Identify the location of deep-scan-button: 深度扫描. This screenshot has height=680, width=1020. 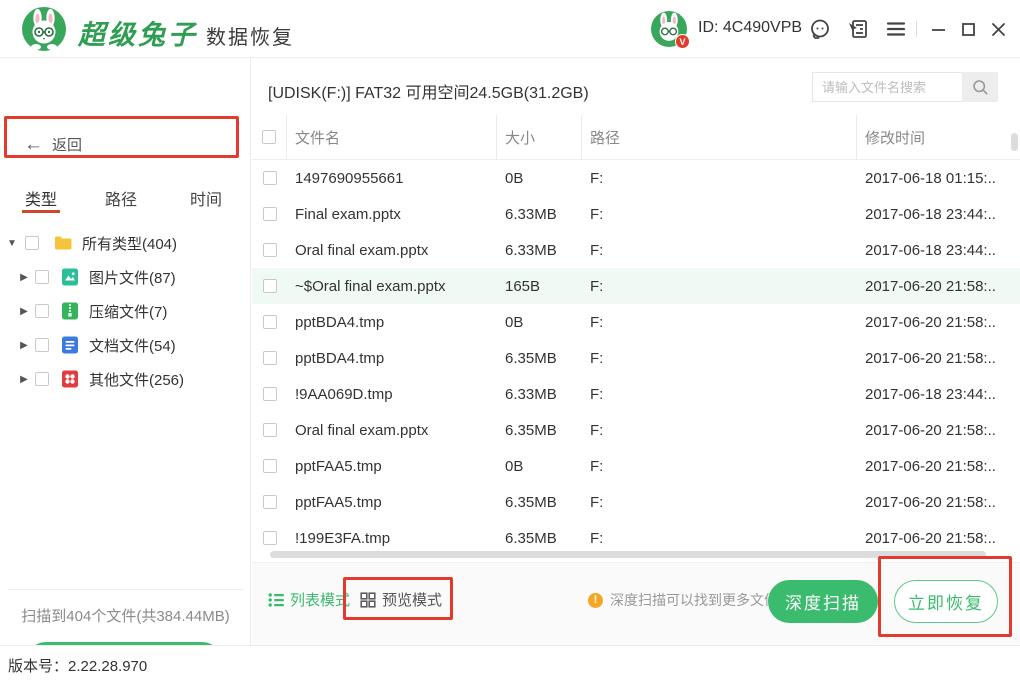
(823, 601).